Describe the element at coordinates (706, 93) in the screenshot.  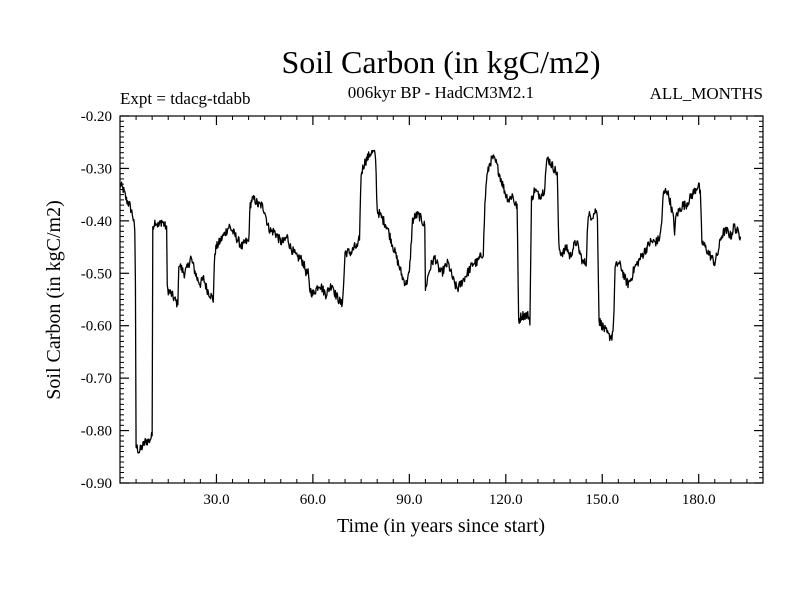
I see `months-label: ALL_MONTHS` at that location.